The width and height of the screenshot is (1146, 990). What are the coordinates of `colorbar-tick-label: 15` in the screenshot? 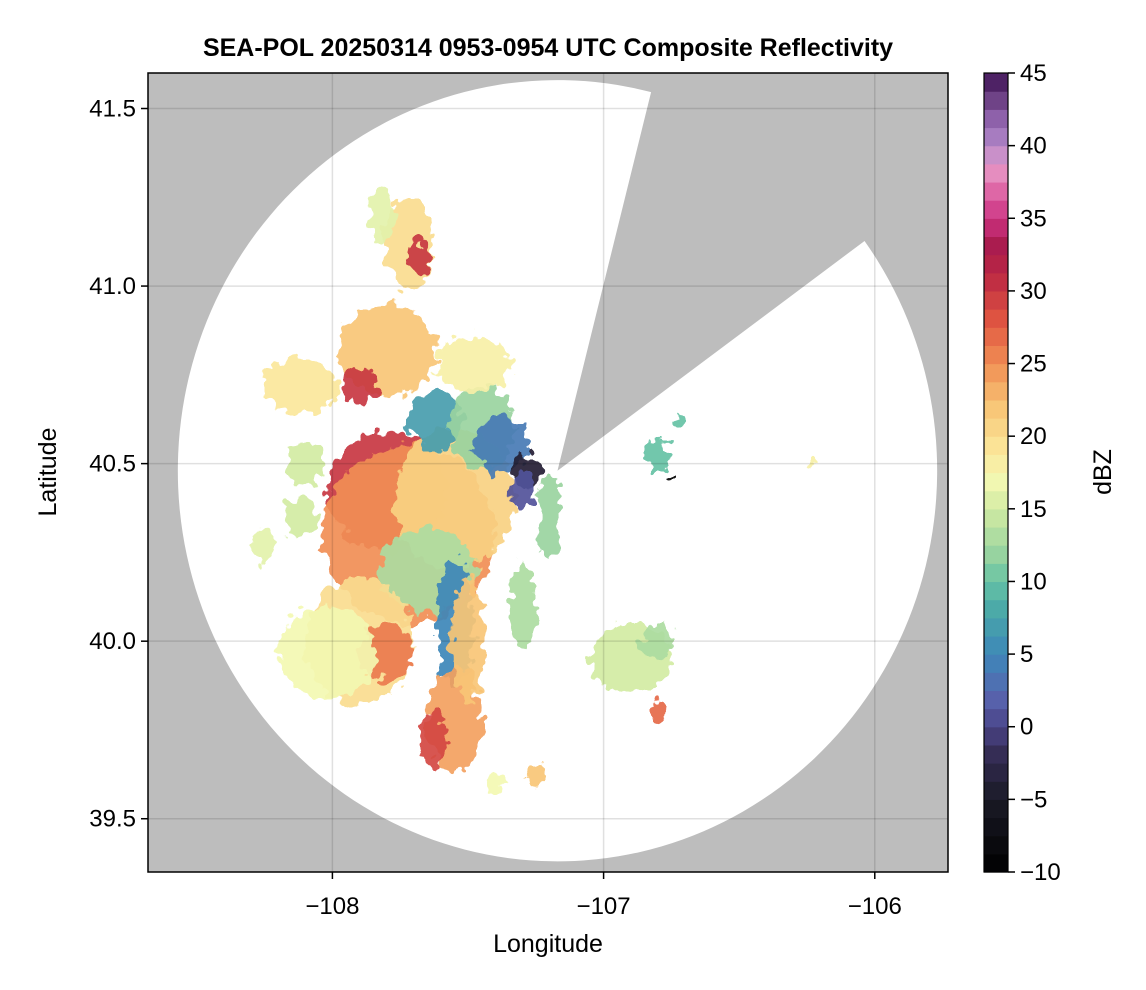 It's located at (1033, 509).